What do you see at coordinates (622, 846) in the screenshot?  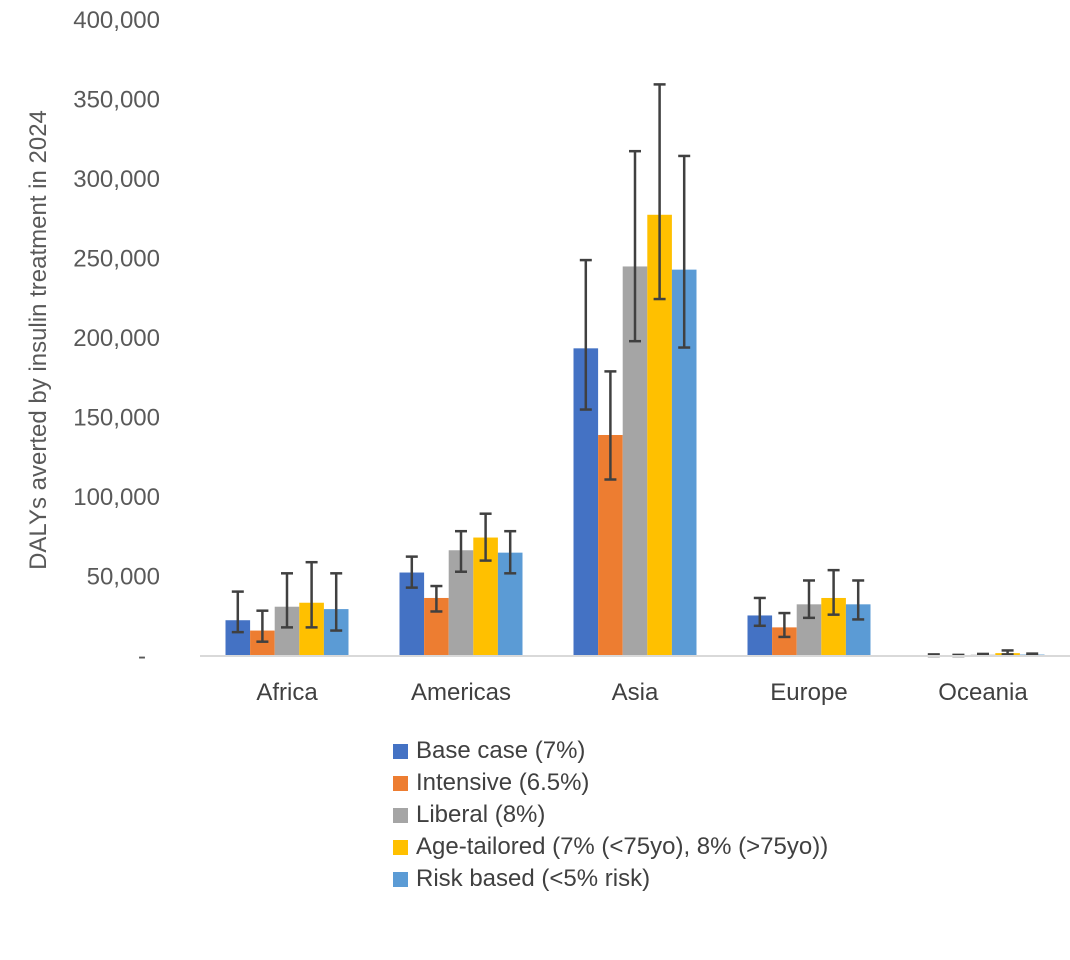 I see `legend-label: Age-tailored (7% (<75yo), 8% (>75yo))` at bounding box center [622, 846].